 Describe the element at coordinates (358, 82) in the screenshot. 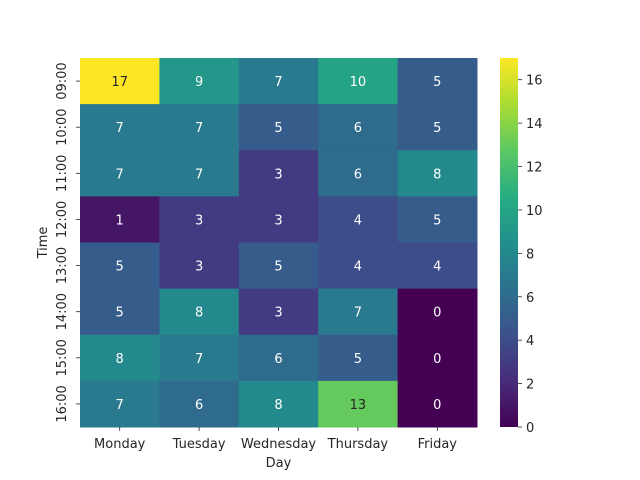

I see `cell-value-label: 10` at that location.